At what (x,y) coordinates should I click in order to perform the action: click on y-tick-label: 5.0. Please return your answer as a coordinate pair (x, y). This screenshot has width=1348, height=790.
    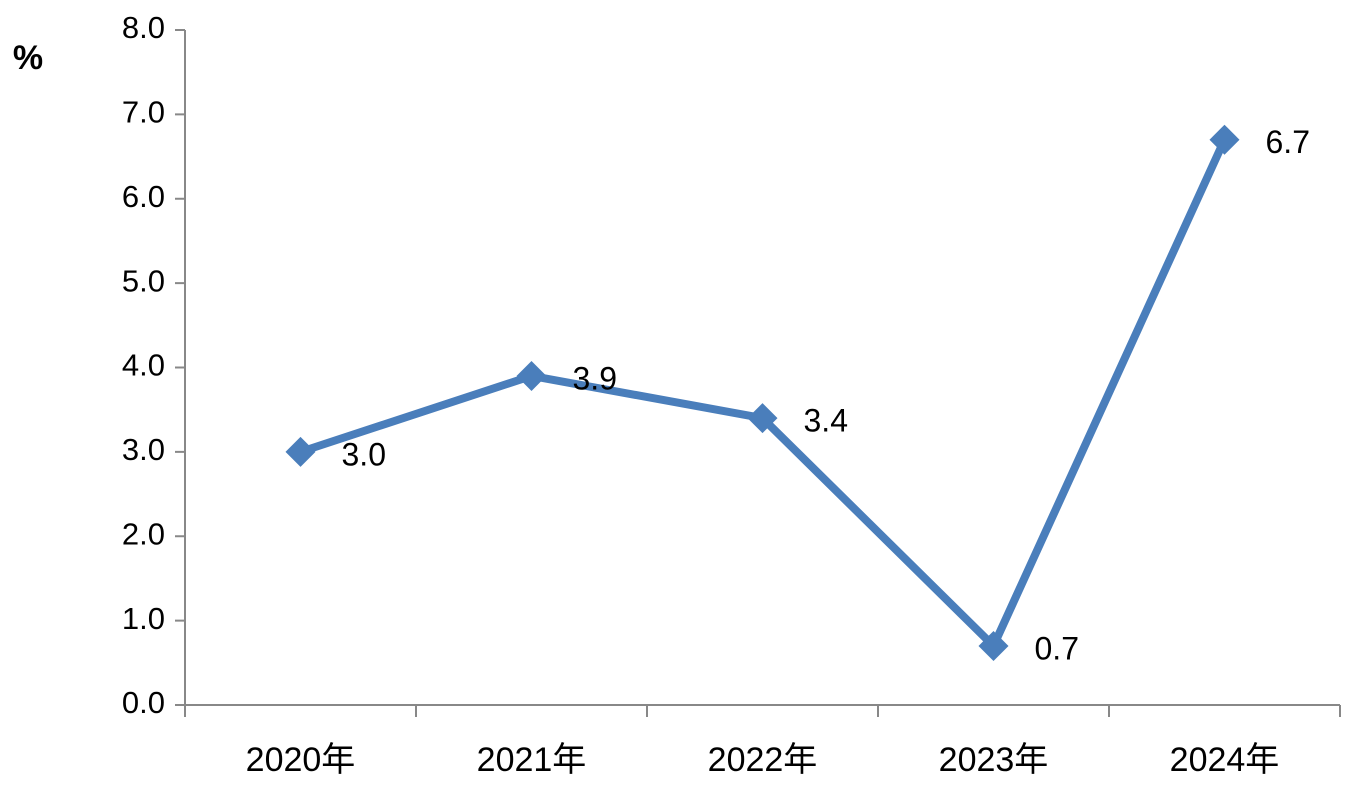
    Looking at the image, I should click on (143, 280).